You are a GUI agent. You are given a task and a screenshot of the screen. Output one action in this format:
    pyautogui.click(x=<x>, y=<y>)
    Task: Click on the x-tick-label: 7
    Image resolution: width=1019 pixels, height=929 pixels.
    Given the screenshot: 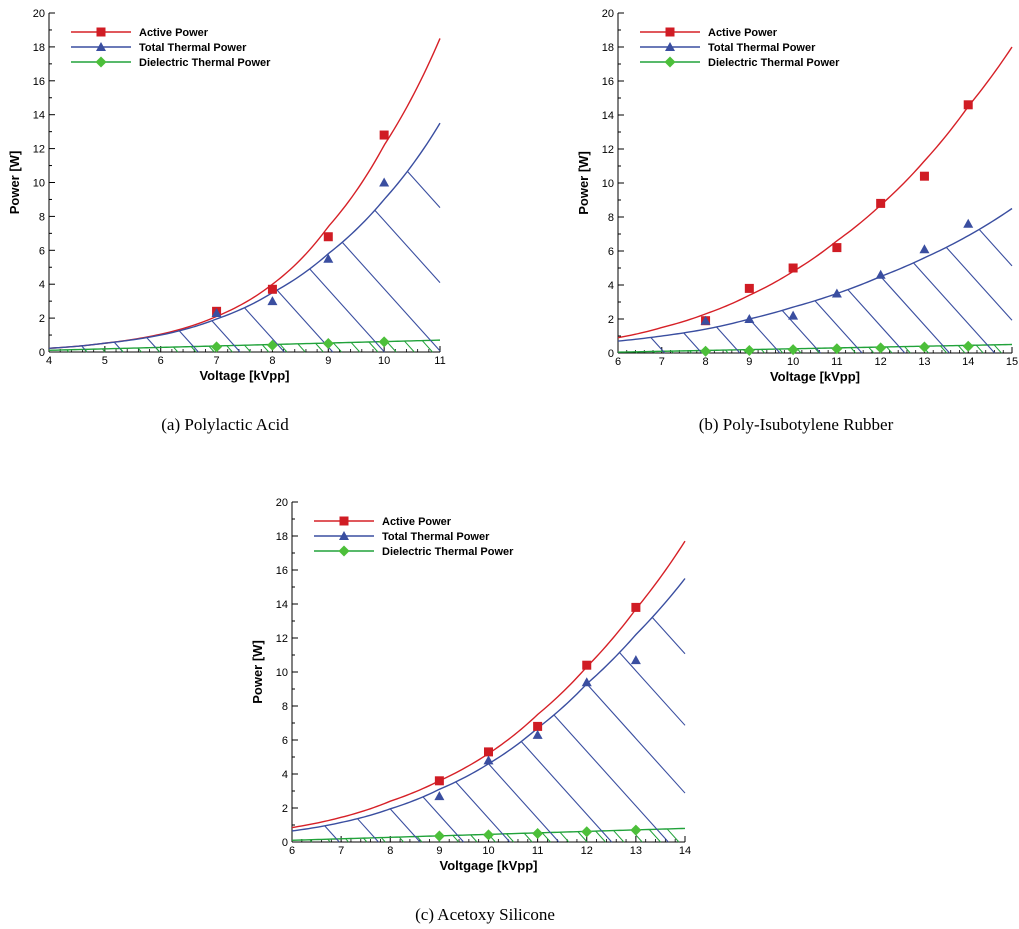 What is the action you would take?
    pyautogui.click(x=341, y=851)
    